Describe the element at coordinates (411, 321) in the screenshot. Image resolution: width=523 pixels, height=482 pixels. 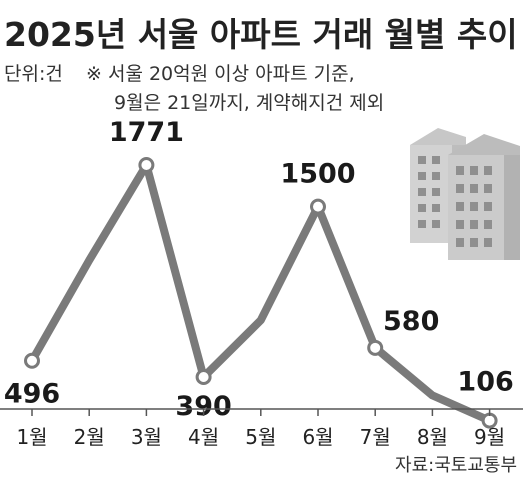
I see `data-label: 580` at that location.